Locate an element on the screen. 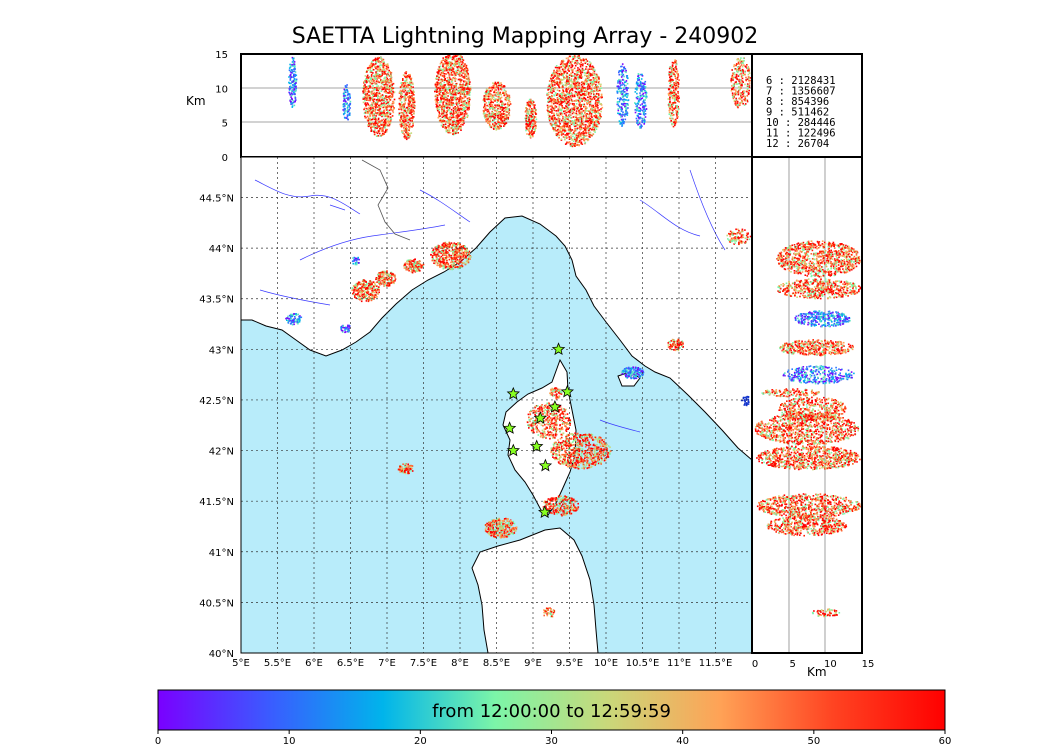 This screenshot has width=1050, height=750. colorbar-tick-label: 40 is located at coordinates (682, 741).